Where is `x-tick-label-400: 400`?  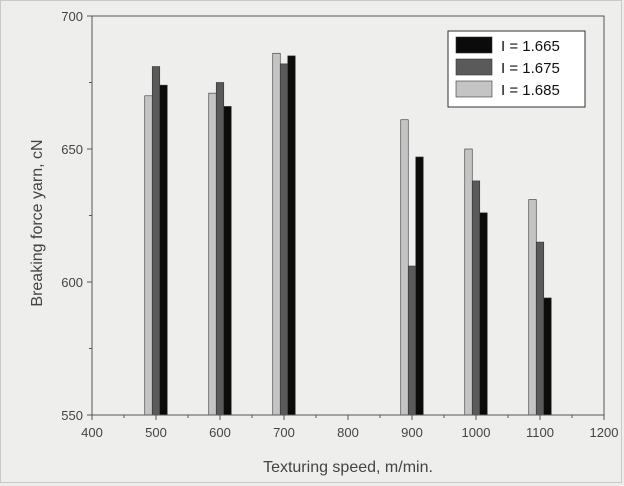
x-tick-label-400: 400 is located at coordinates (92, 432).